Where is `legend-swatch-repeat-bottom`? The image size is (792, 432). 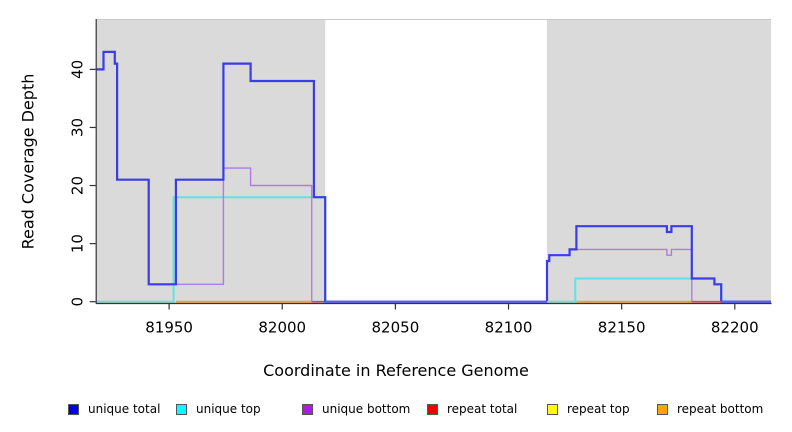 legend-swatch-repeat-bottom is located at coordinates (662, 409).